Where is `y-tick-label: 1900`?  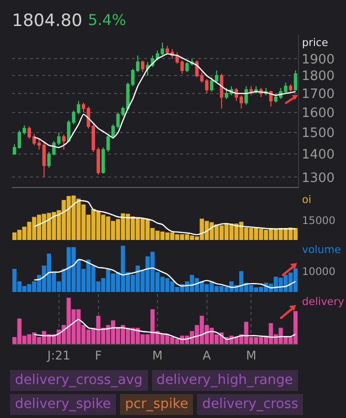
y-tick-label: 1900 is located at coordinates (318, 60).